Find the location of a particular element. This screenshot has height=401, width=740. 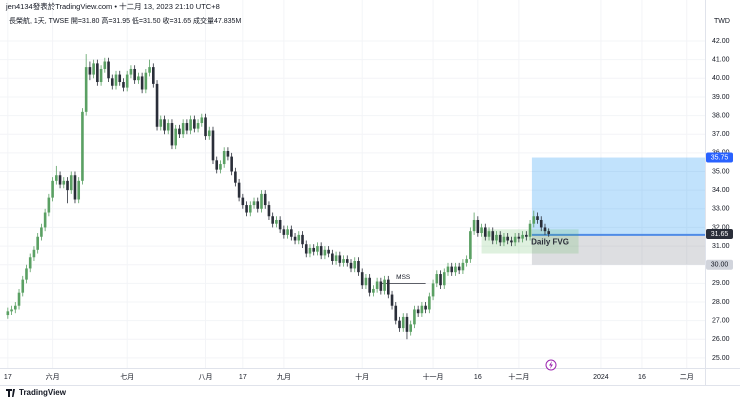

x-tick-label: 17 is located at coordinates (243, 377).